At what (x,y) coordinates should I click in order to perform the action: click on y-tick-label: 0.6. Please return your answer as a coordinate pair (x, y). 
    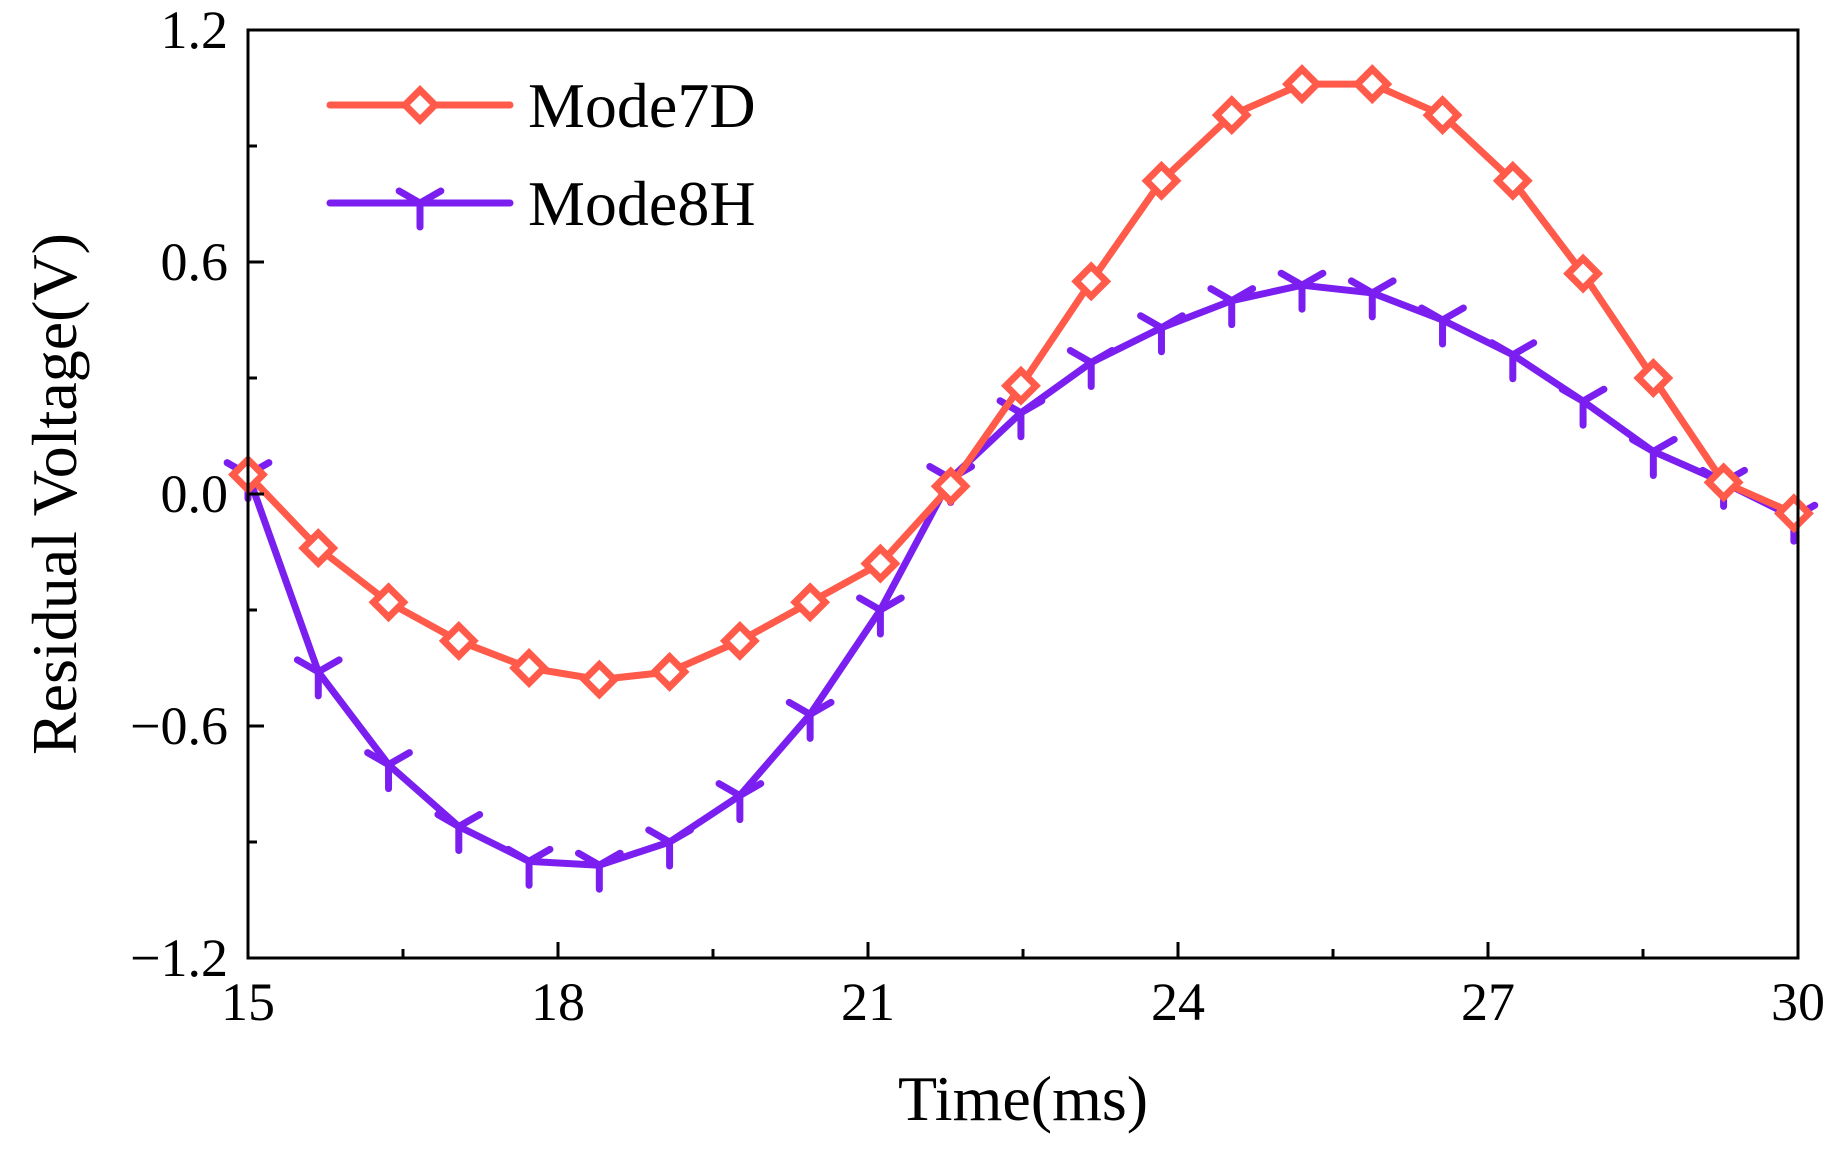
    Looking at the image, I should click on (195, 262).